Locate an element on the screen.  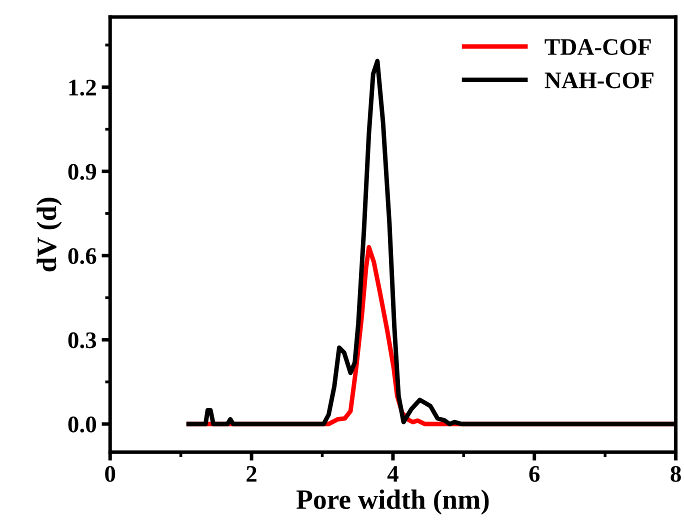
legend-label: TDA-COF is located at coordinates (597, 47).